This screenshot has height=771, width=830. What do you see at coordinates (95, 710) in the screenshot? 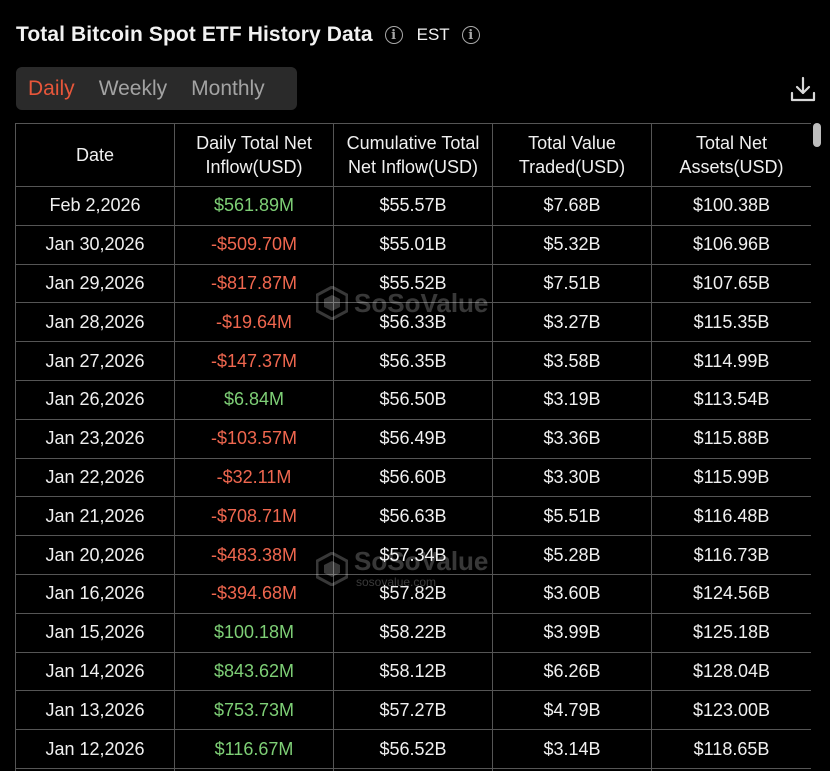
I see `date-cell: Jan 13,2026` at bounding box center [95, 710].